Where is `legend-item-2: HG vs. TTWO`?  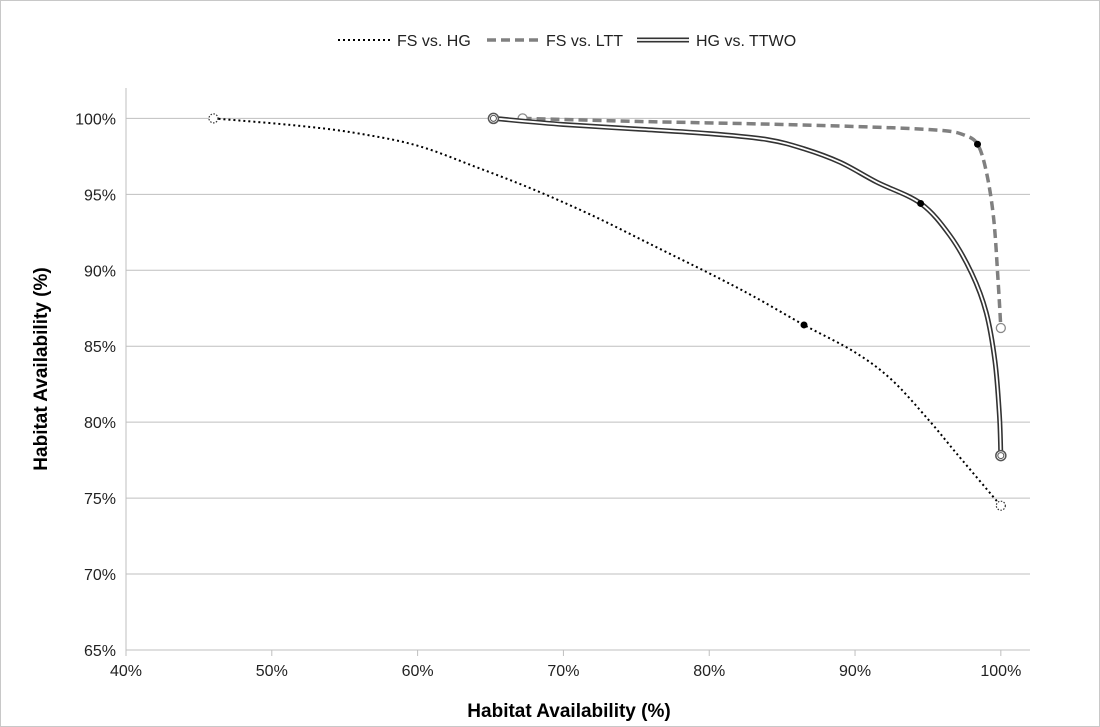 legend-item-2: HG vs. TTWO is located at coordinates (716, 41).